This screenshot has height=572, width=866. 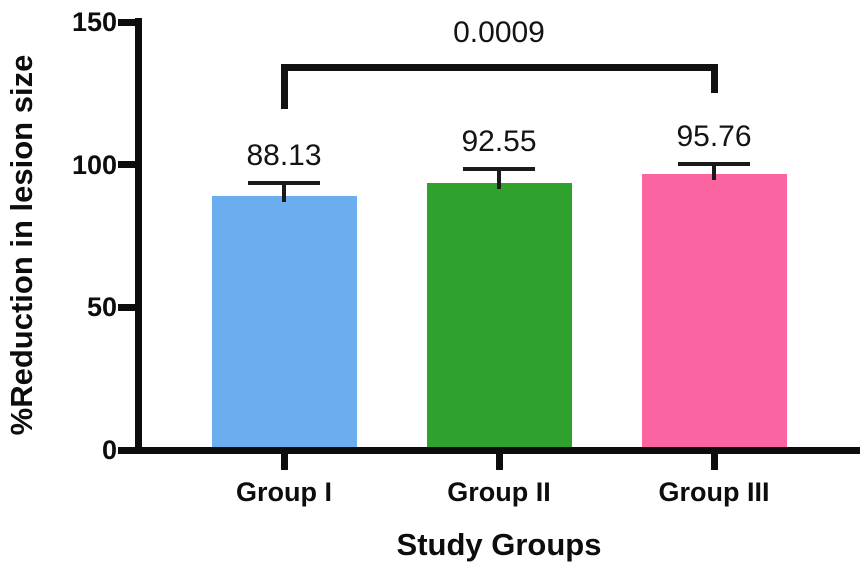 What do you see at coordinates (138, 236) in the screenshot?
I see `y-axis-line` at bounding box center [138, 236].